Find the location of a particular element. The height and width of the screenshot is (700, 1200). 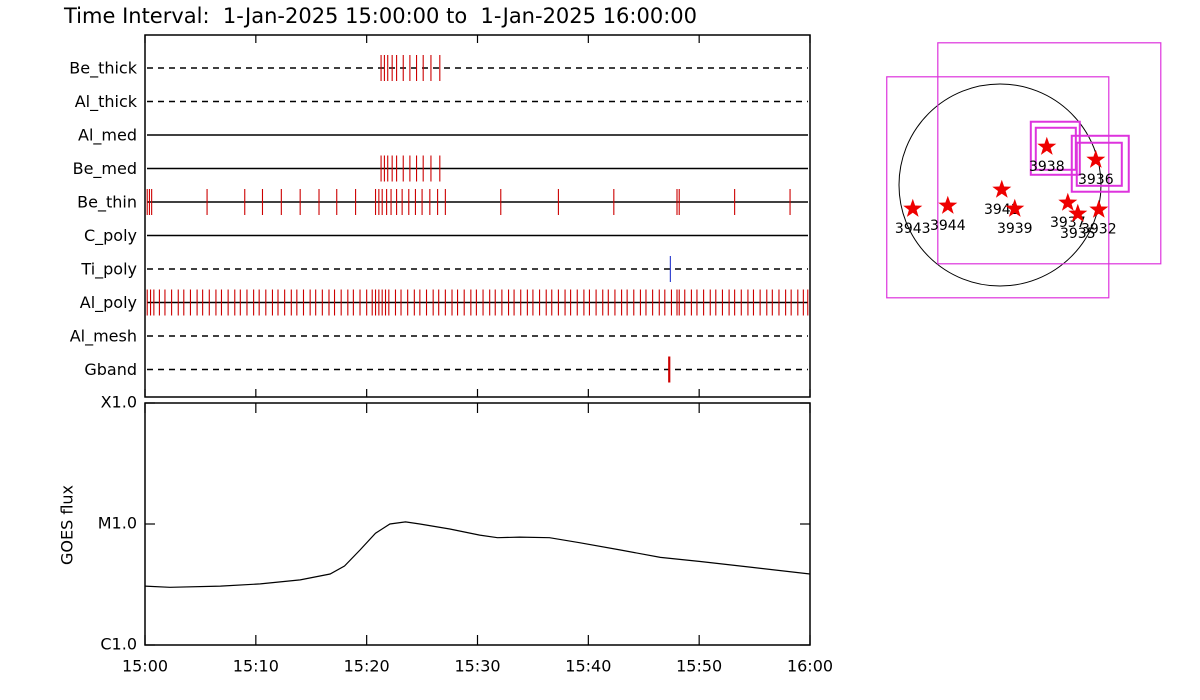

goes-curve is located at coordinates (477, 554).